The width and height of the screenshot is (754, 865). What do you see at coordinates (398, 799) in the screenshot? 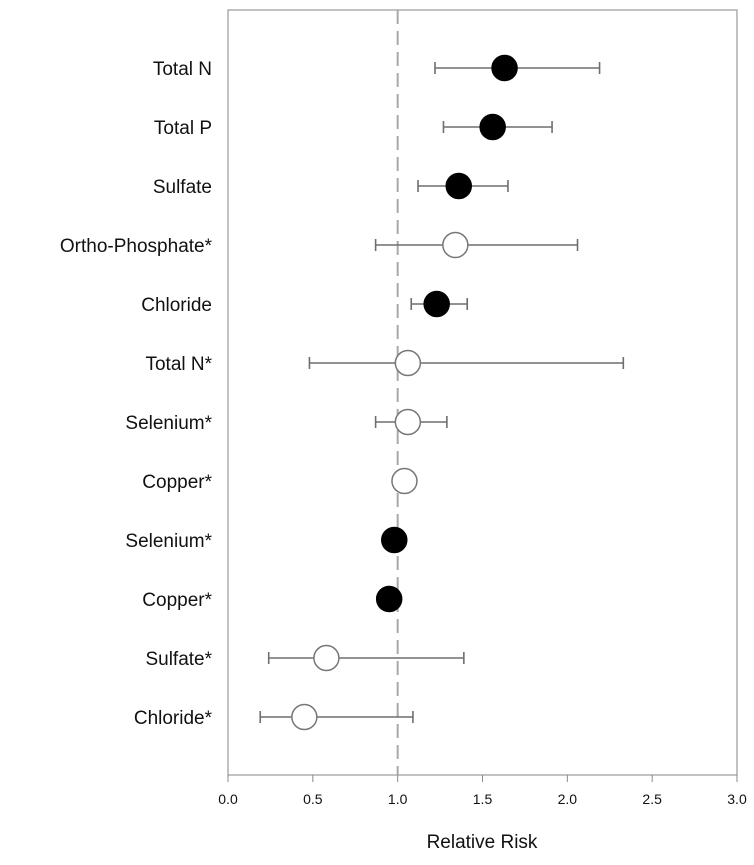
I see `x-tick-label: 1.0` at bounding box center [398, 799].